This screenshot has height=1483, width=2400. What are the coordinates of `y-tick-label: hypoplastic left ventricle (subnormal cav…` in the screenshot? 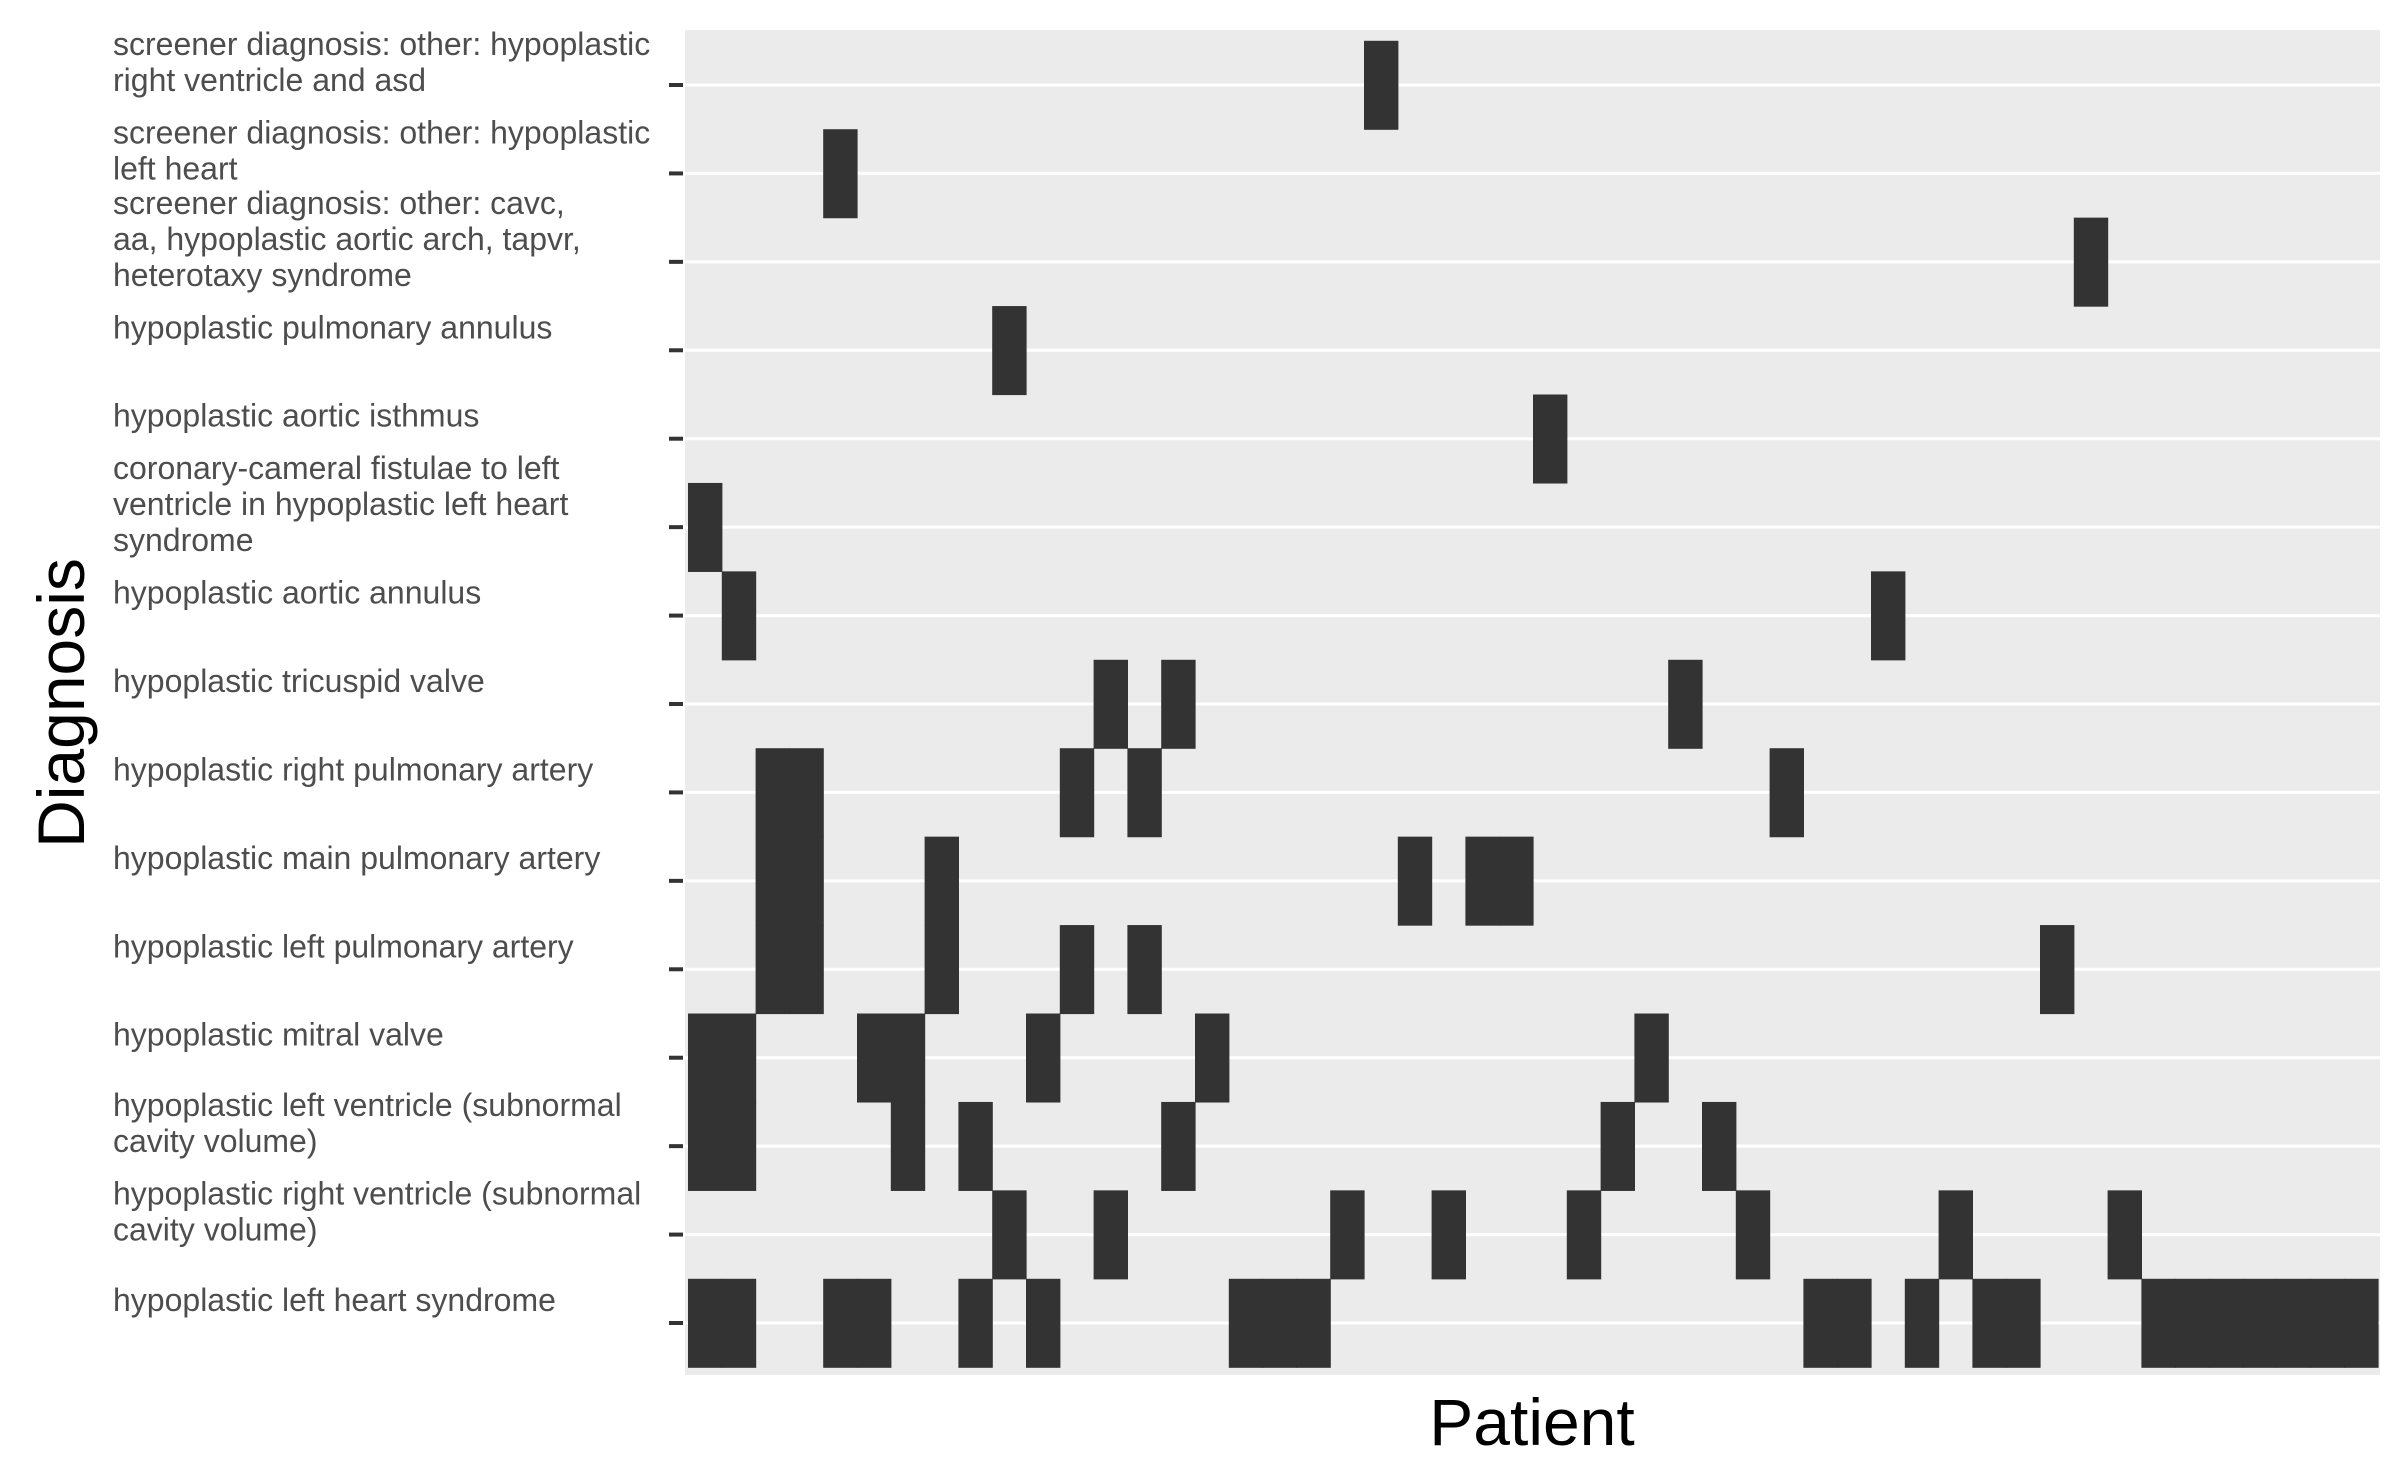 It's located at (367, 1123).